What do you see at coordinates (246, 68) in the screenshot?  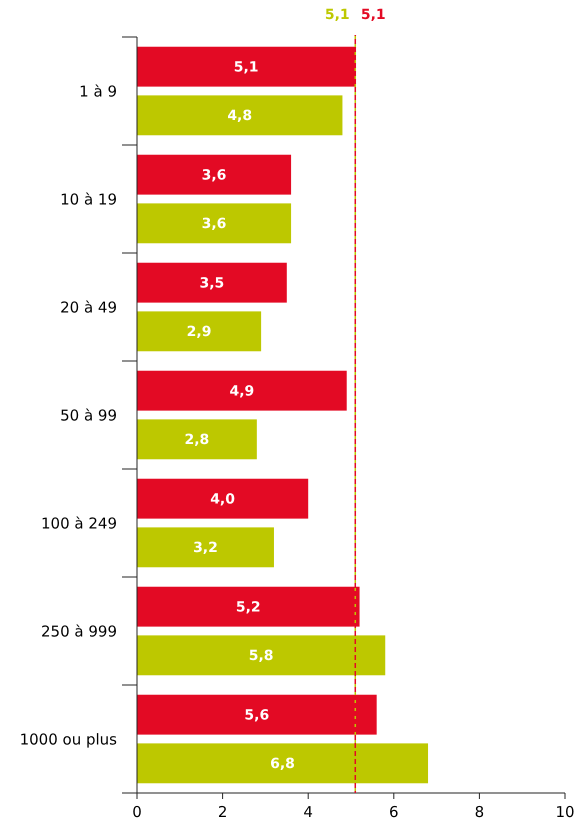 I see `data-label: 5,1` at bounding box center [246, 68].